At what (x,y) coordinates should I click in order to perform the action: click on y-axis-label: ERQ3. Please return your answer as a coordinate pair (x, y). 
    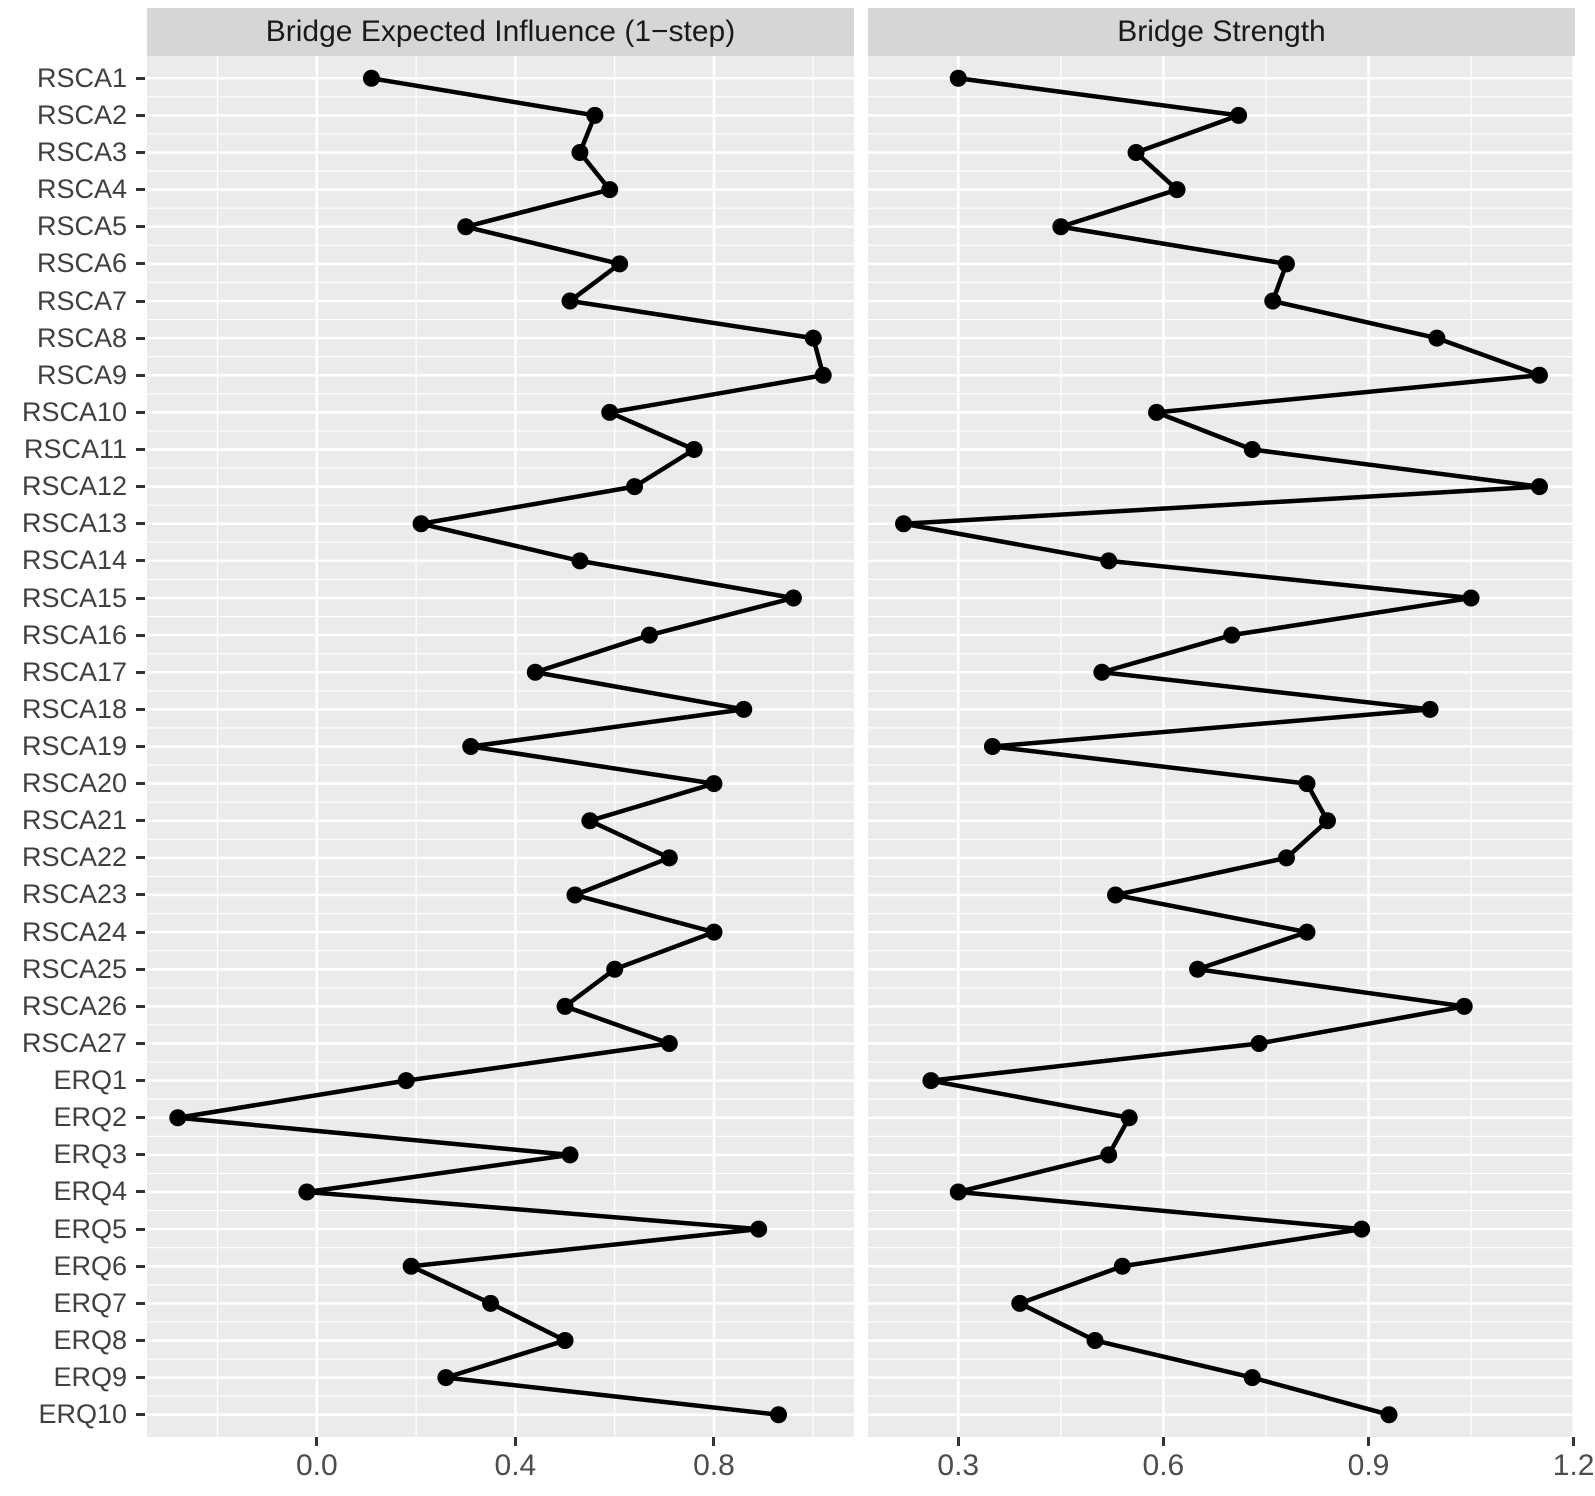
    Looking at the image, I should click on (90, 1154).